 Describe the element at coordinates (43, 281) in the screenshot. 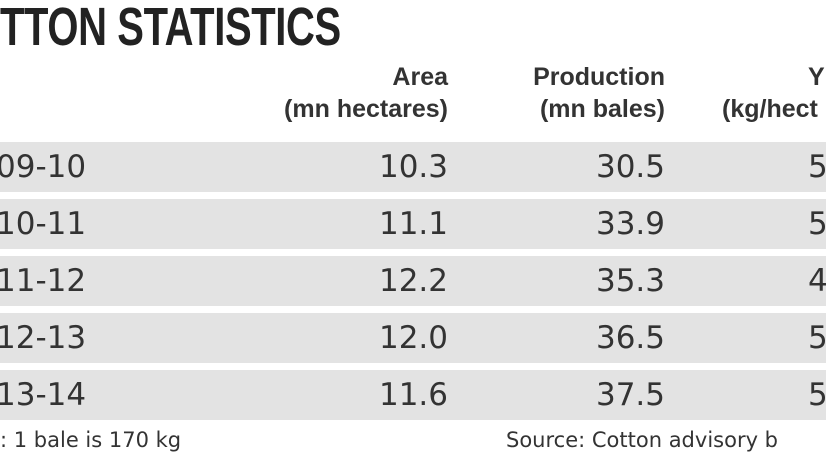

I see `row-label: 11-12` at that location.